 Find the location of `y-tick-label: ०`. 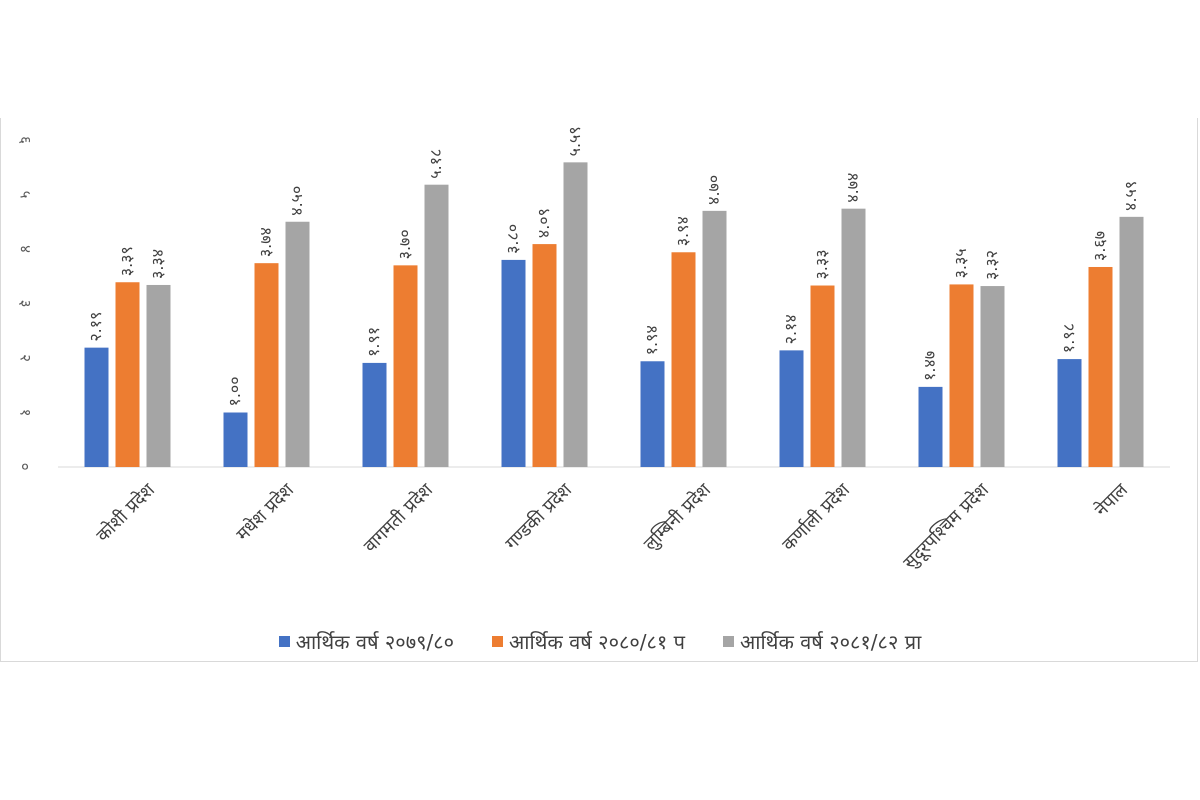

y-tick-label: ० is located at coordinates (25, 467).